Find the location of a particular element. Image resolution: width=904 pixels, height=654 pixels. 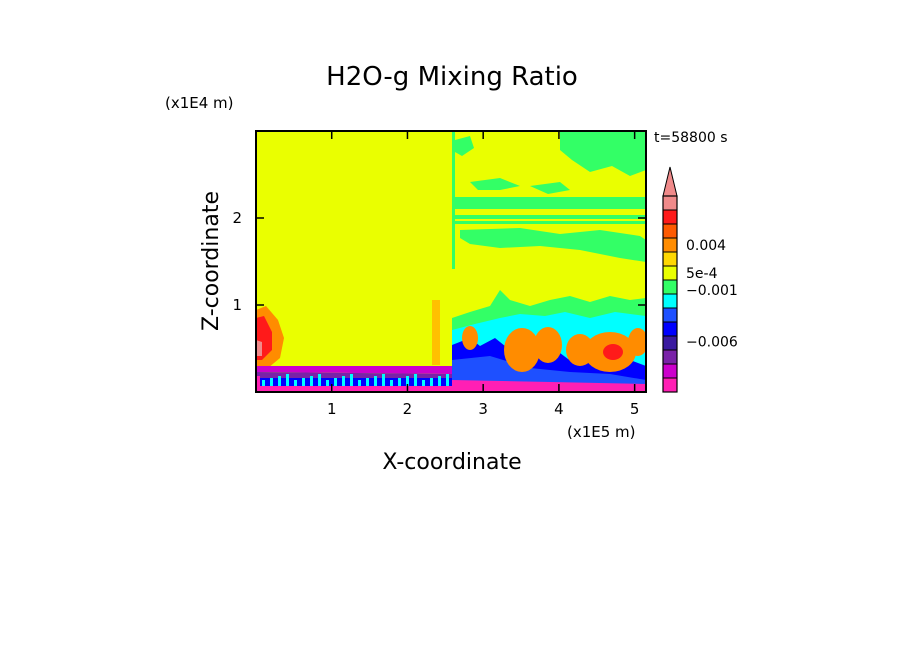

x-tick-label: 2 is located at coordinates (408, 409).